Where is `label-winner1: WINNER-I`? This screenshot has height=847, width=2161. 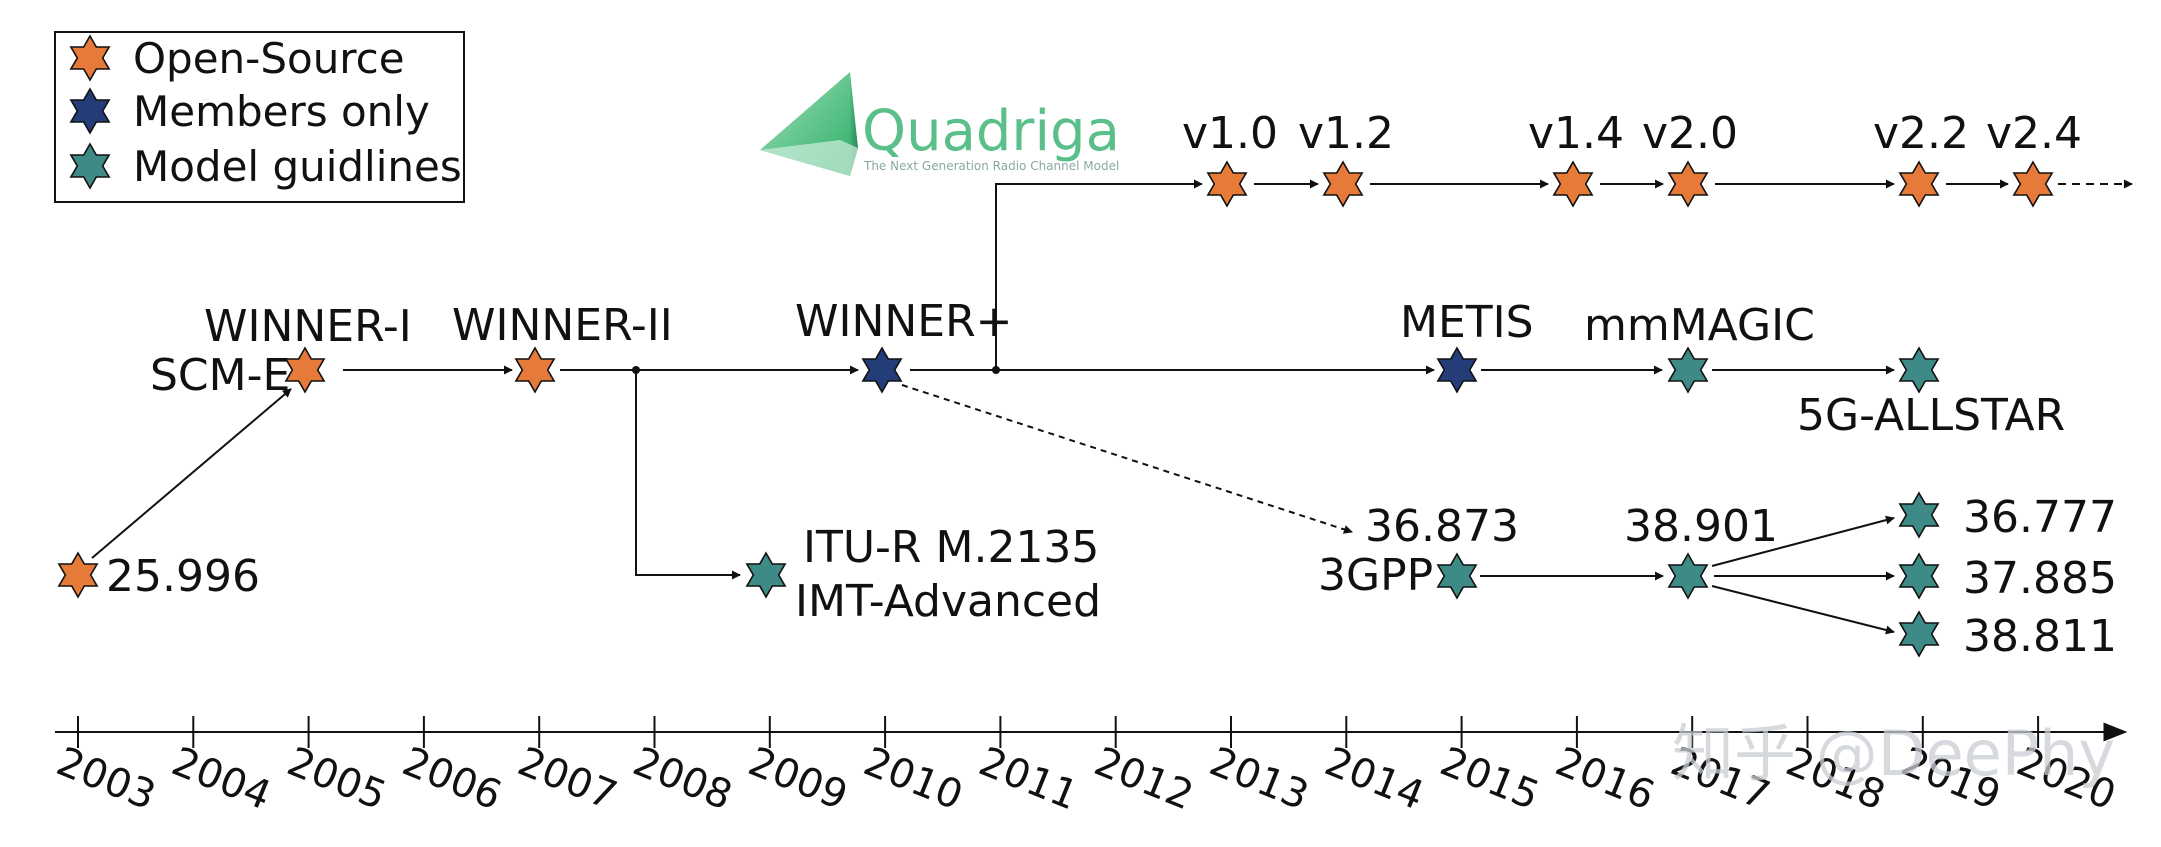 label-winner1: WINNER-I is located at coordinates (308, 326).